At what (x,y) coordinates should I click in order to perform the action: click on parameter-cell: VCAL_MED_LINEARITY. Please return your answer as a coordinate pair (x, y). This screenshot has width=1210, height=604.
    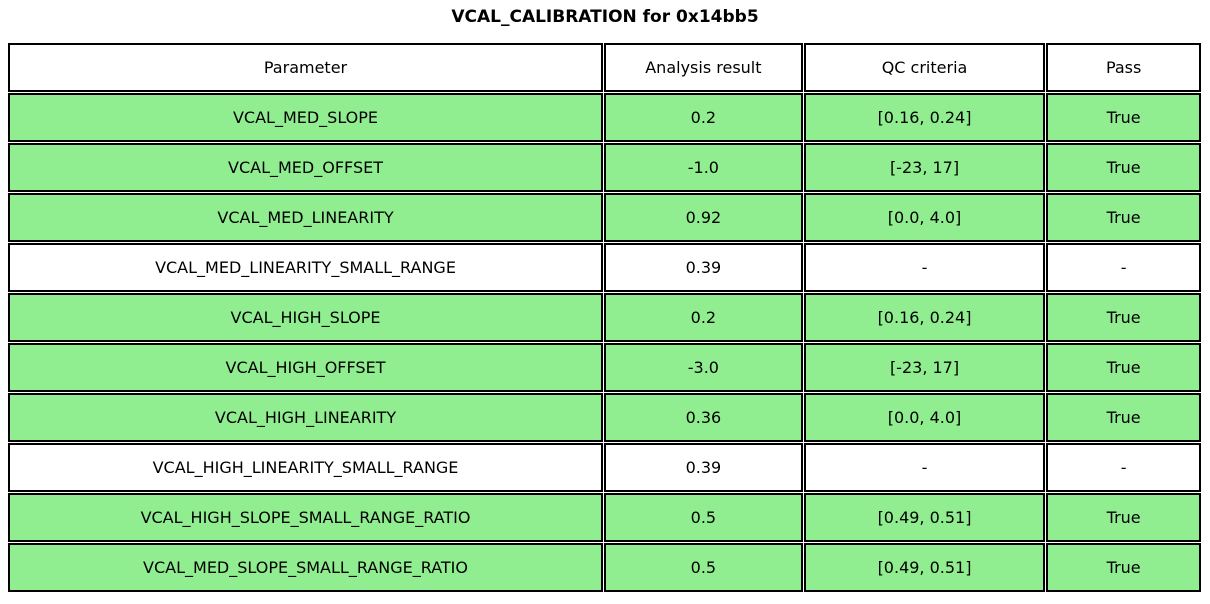
    Looking at the image, I should click on (306, 217).